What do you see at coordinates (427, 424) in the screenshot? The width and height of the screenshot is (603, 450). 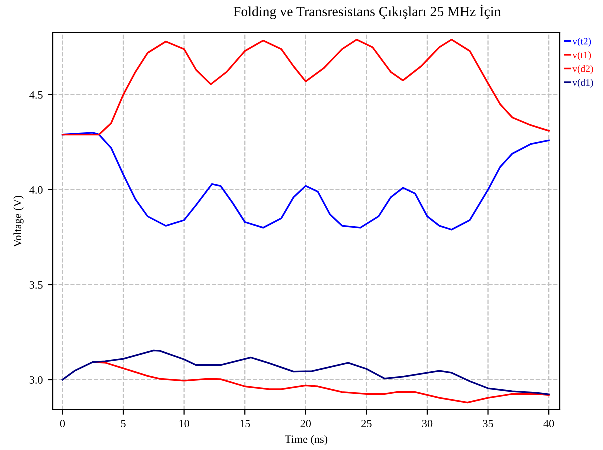 I see `x-tick-label: 30` at bounding box center [427, 424].